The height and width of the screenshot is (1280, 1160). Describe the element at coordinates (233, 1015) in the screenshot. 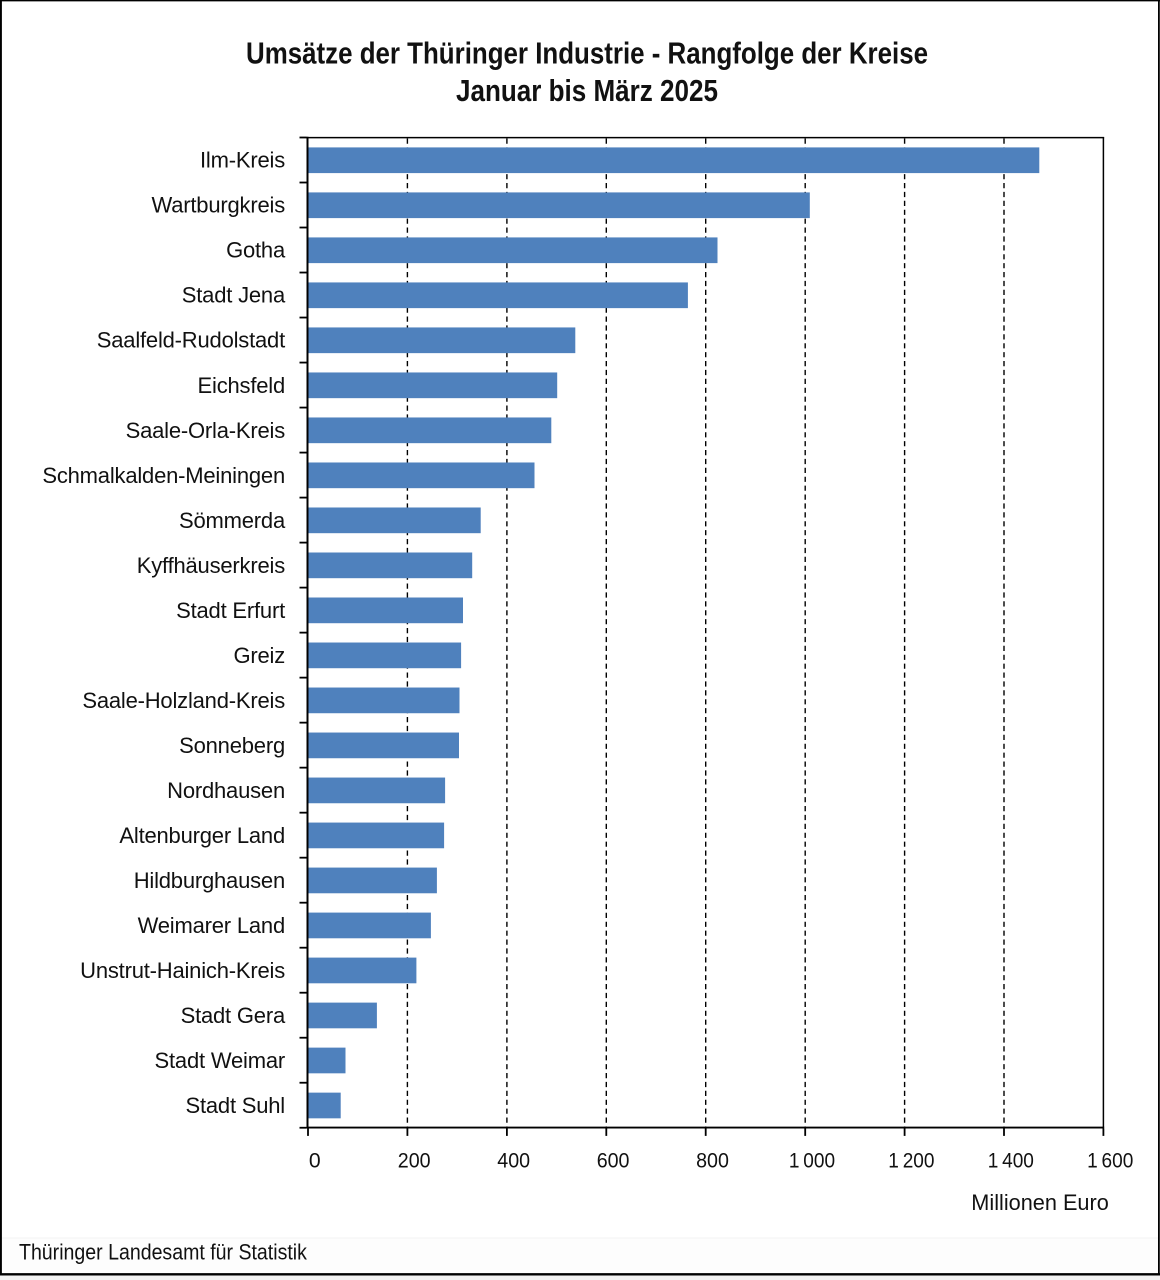

I see `svg-text: Stadt Gera` at that location.